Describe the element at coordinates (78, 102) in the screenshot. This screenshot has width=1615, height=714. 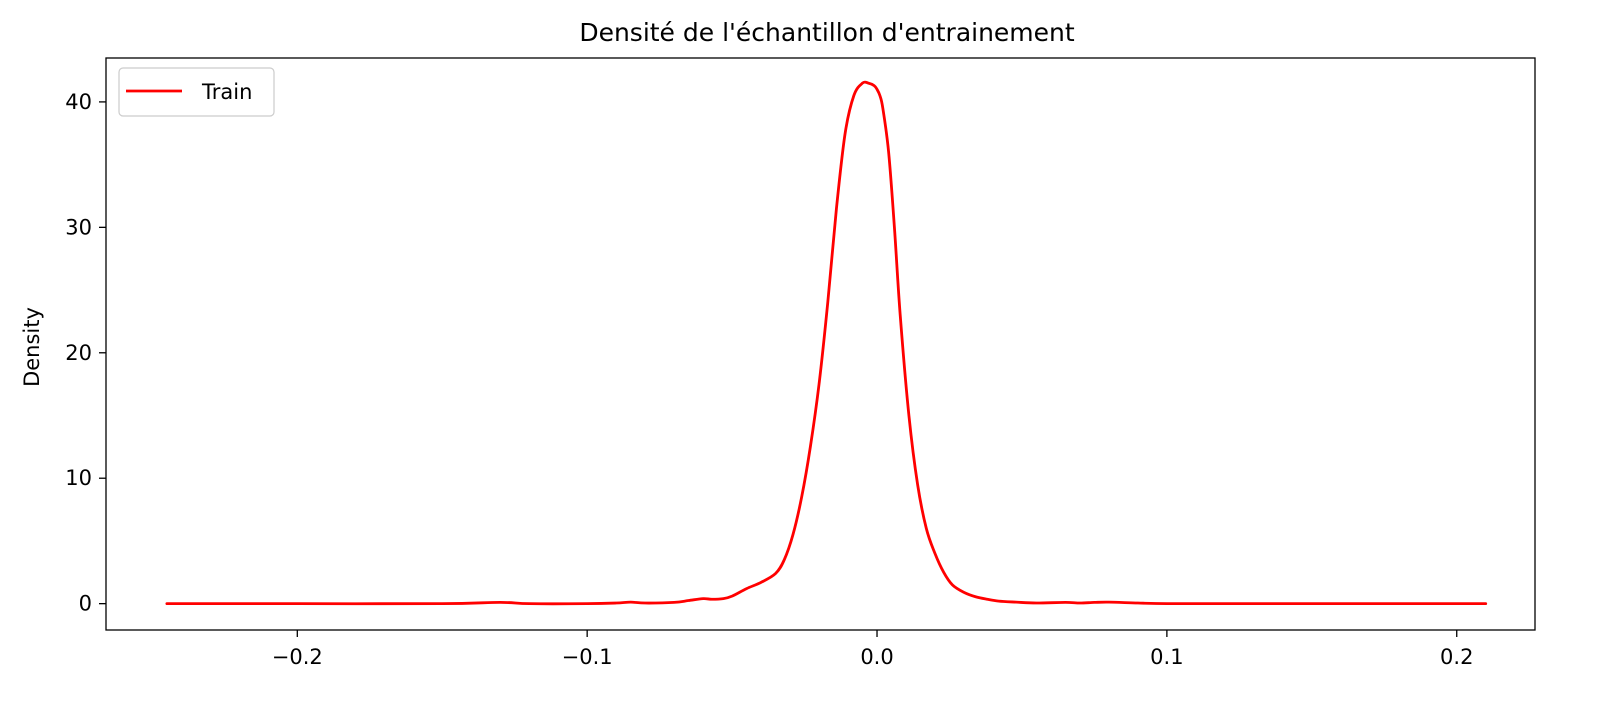
I see `y-tick-label: 40` at that location.